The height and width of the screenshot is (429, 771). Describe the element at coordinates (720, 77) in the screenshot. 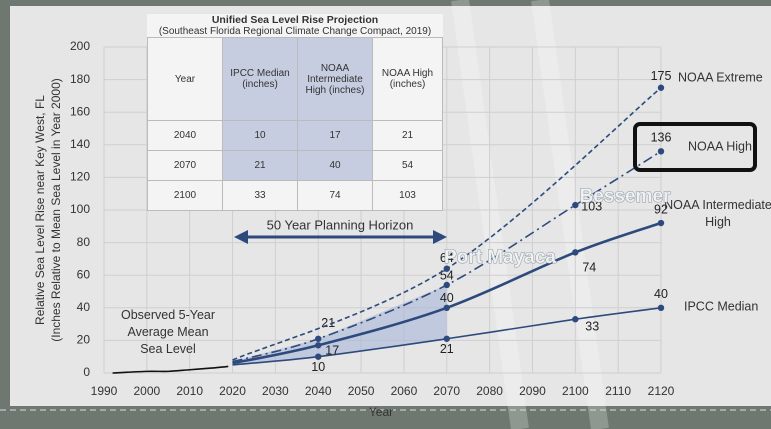

I see `series-name: NOAA Extreme` at that location.